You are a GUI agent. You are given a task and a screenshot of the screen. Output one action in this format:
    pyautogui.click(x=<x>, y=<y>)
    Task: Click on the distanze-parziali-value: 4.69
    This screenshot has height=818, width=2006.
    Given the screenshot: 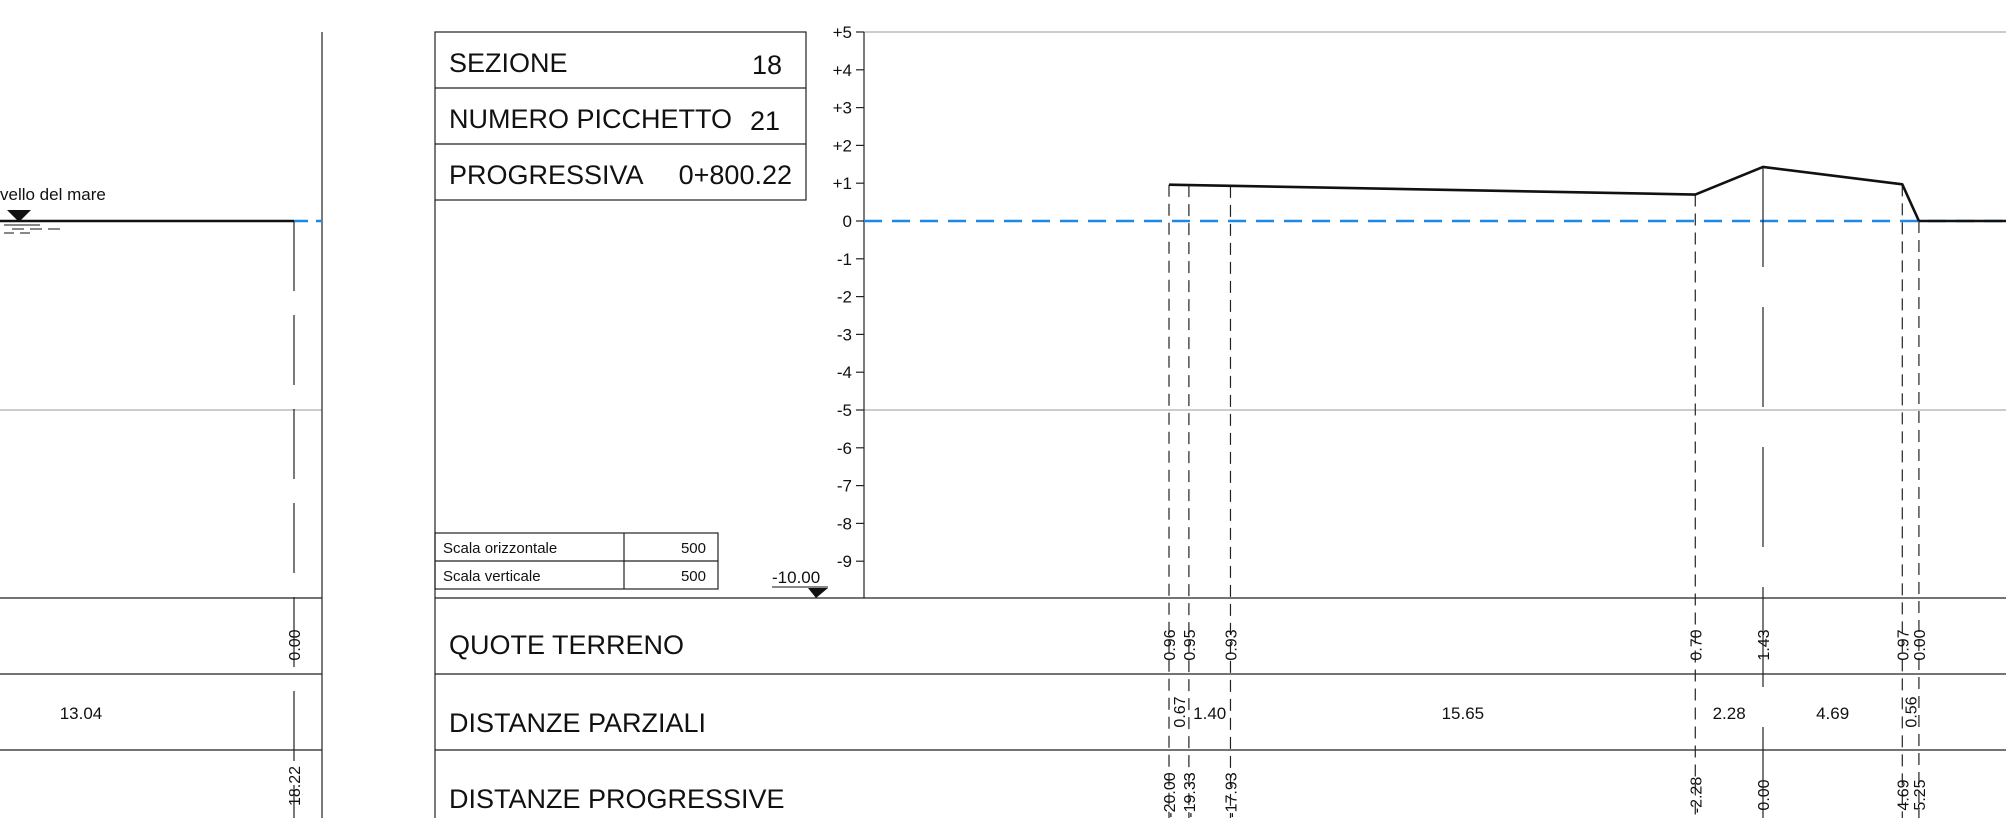 What is the action you would take?
    pyautogui.click(x=1832, y=713)
    